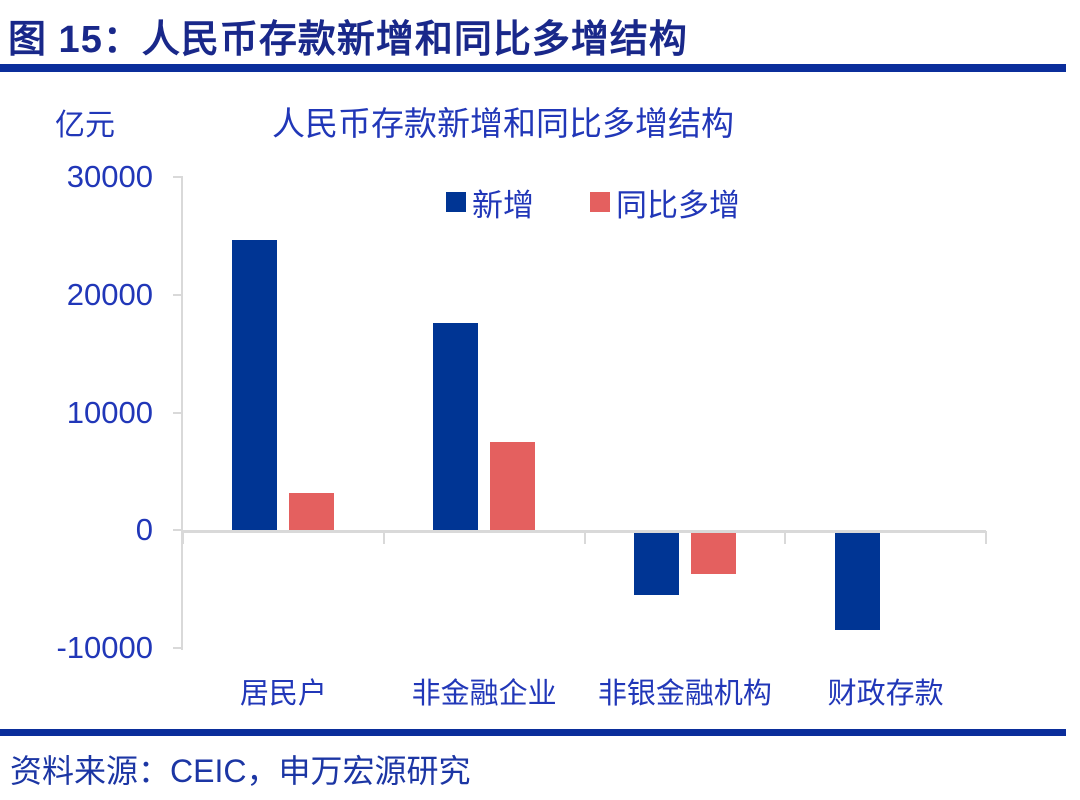 This screenshot has width=1080, height=800. I want to click on y-tick-label: -10000, so click(104, 647).